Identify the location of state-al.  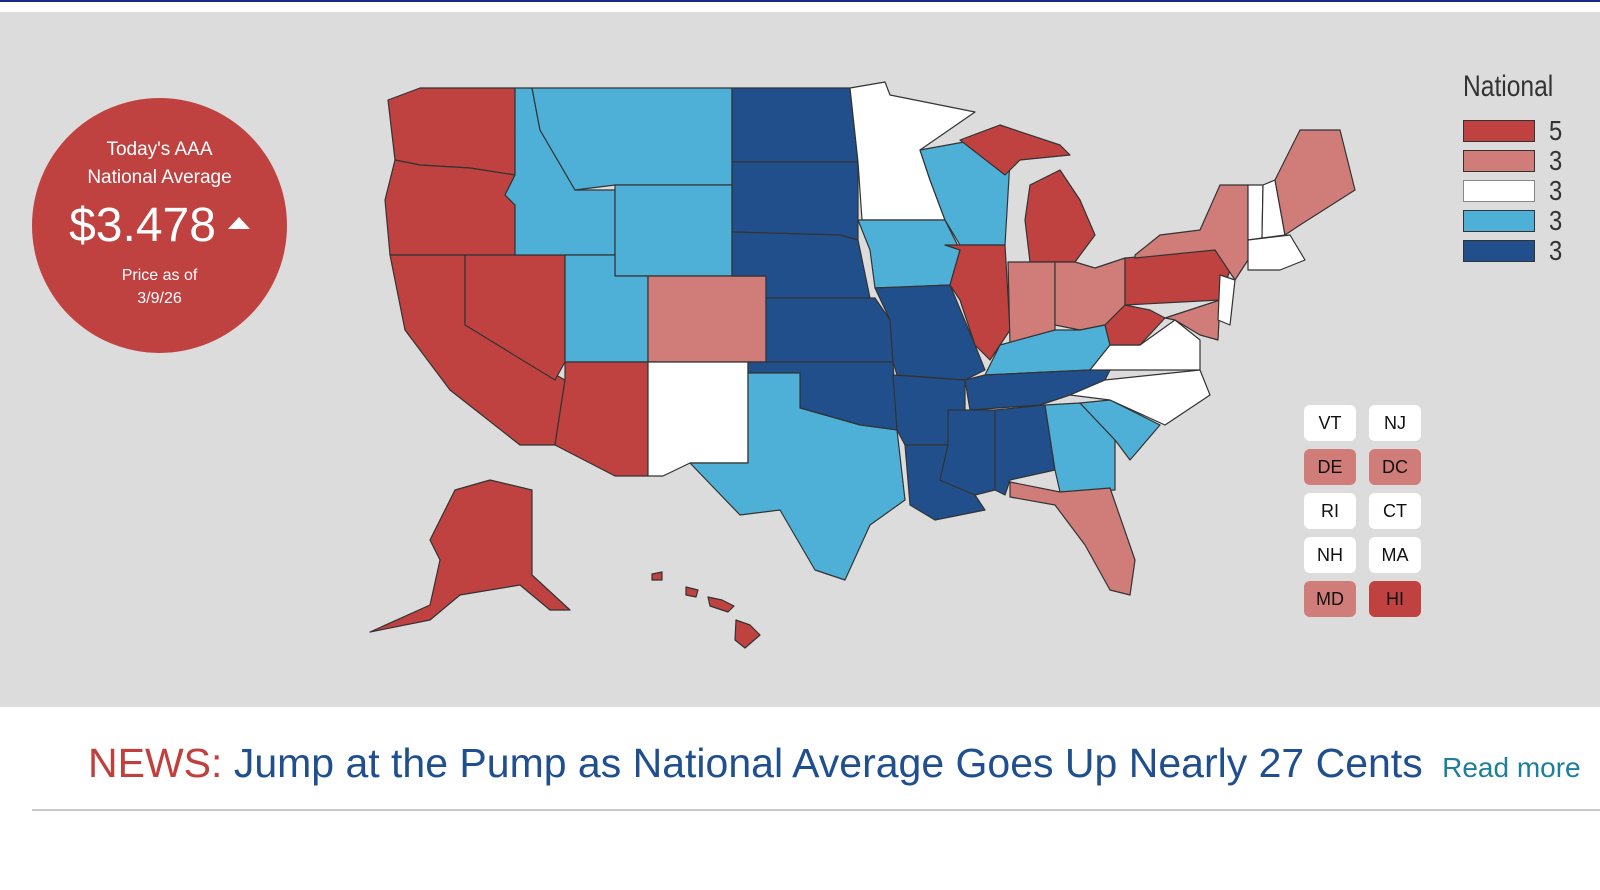
(1025, 450).